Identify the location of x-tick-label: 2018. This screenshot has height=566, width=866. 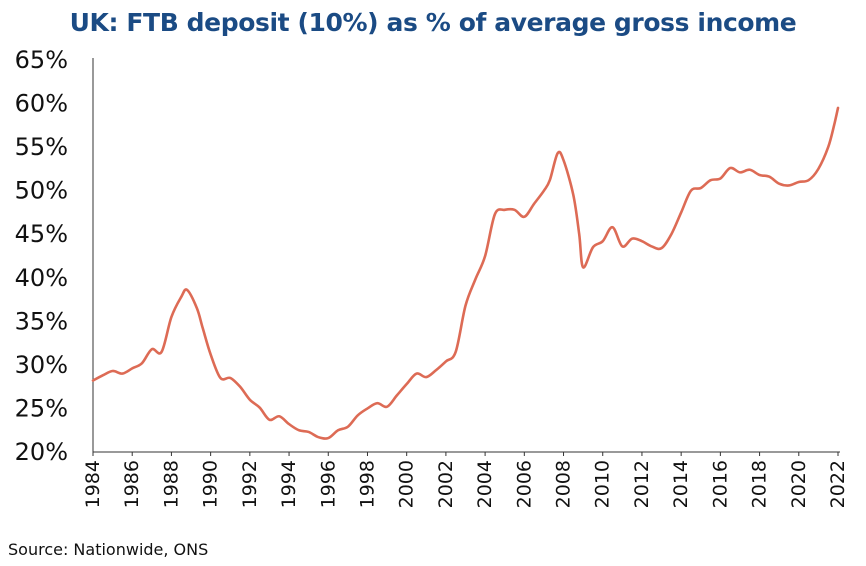
(760, 484).